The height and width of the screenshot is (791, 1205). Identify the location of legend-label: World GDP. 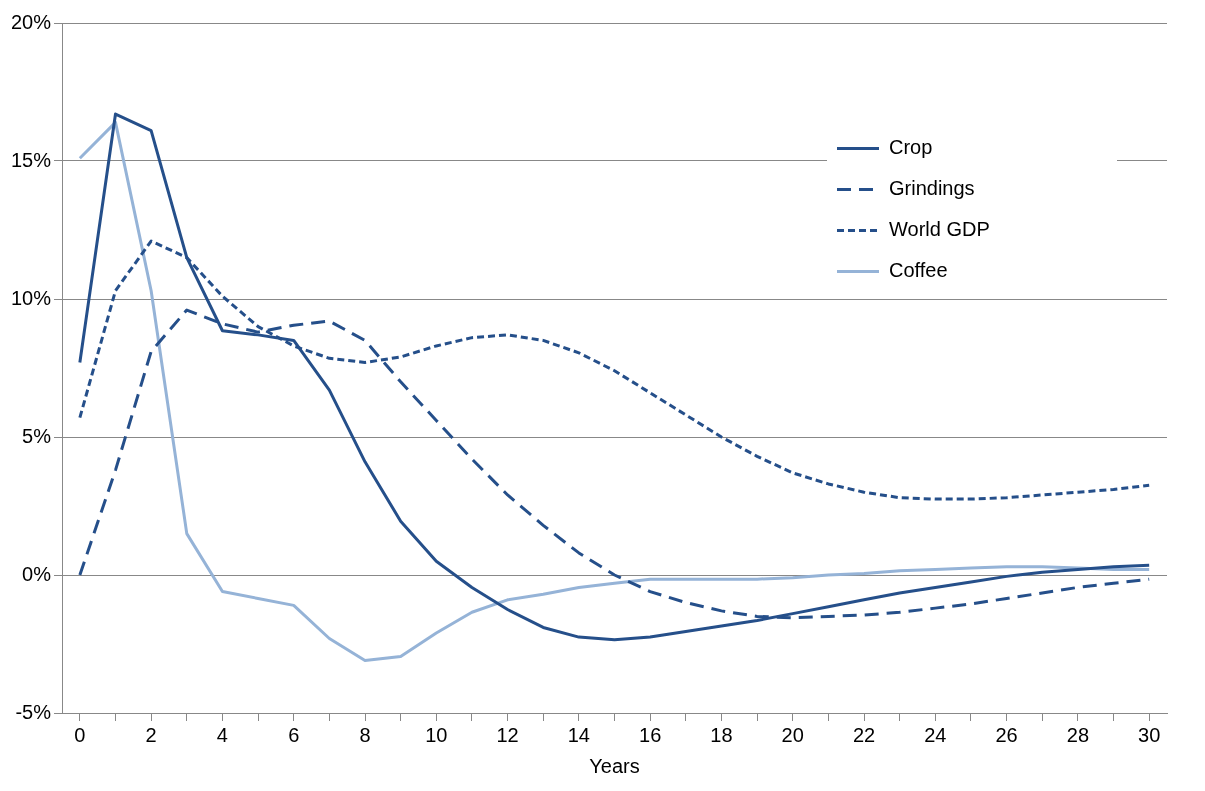
(939, 229).